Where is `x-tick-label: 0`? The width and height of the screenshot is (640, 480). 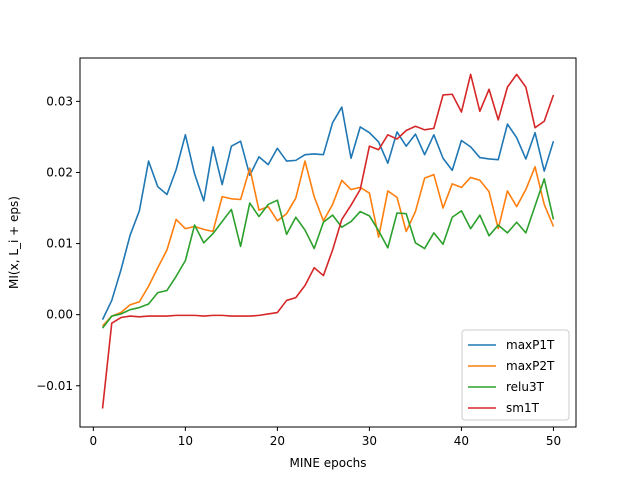 x-tick-label: 0 is located at coordinates (94, 441).